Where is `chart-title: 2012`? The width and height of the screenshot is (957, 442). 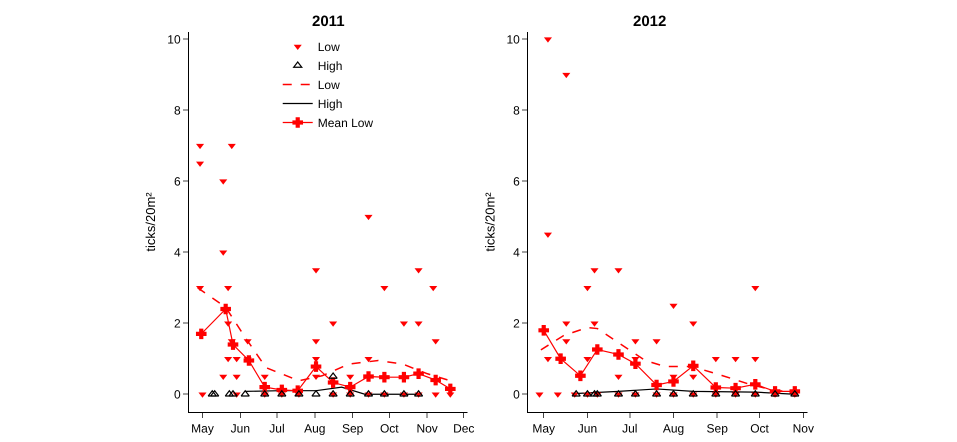
chart-title: 2012 is located at coordinates (649, 21).